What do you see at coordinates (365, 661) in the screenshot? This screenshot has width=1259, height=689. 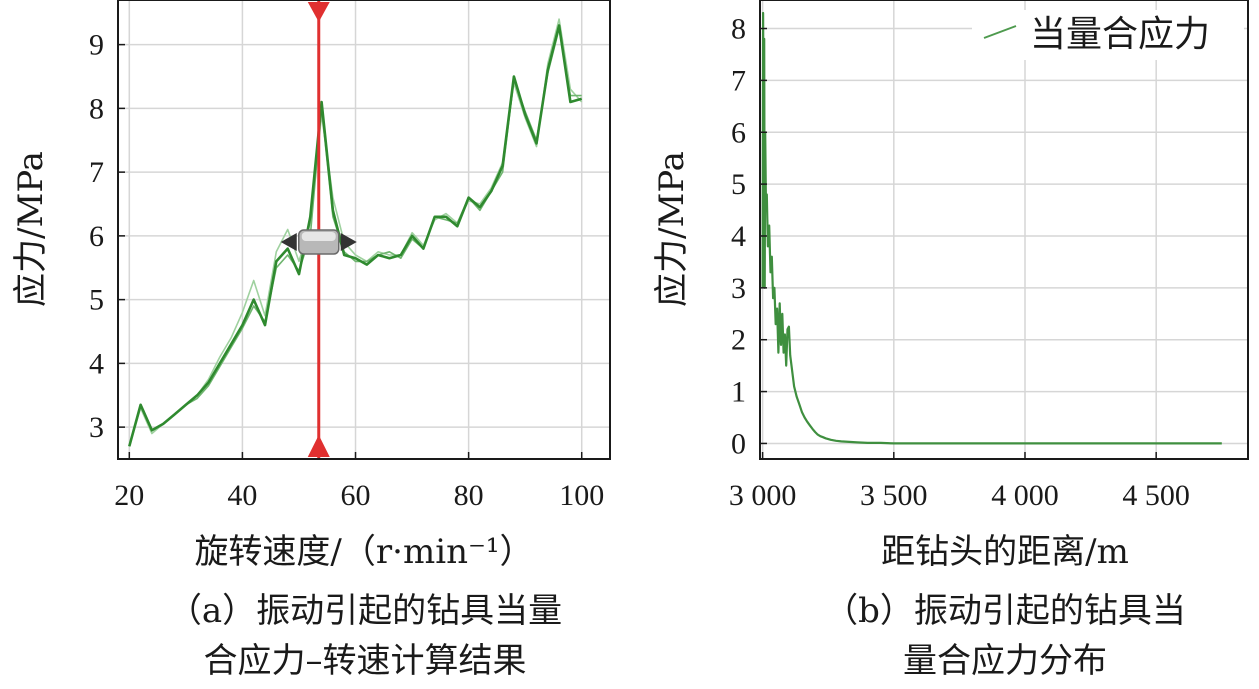 I see `chart-a-caption-line2: 合应力–转速计算结果` at bounding box center [365, 661].